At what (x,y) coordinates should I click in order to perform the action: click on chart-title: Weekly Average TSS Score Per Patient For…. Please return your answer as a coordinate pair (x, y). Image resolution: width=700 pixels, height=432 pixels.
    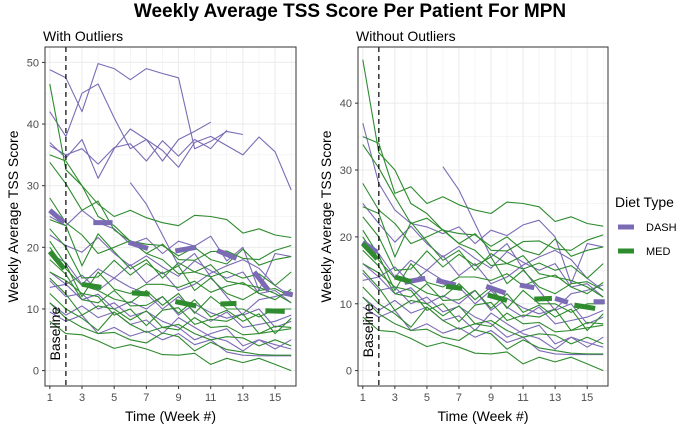
    Looking at the image, I should click on (350, 11).